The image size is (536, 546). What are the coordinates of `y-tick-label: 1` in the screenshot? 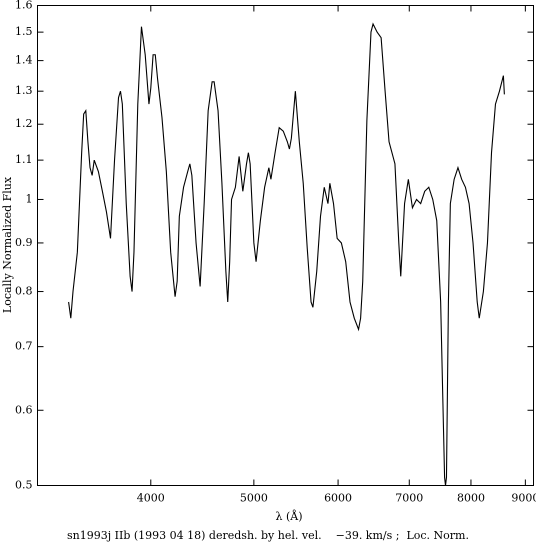 It's located at (29, 198).